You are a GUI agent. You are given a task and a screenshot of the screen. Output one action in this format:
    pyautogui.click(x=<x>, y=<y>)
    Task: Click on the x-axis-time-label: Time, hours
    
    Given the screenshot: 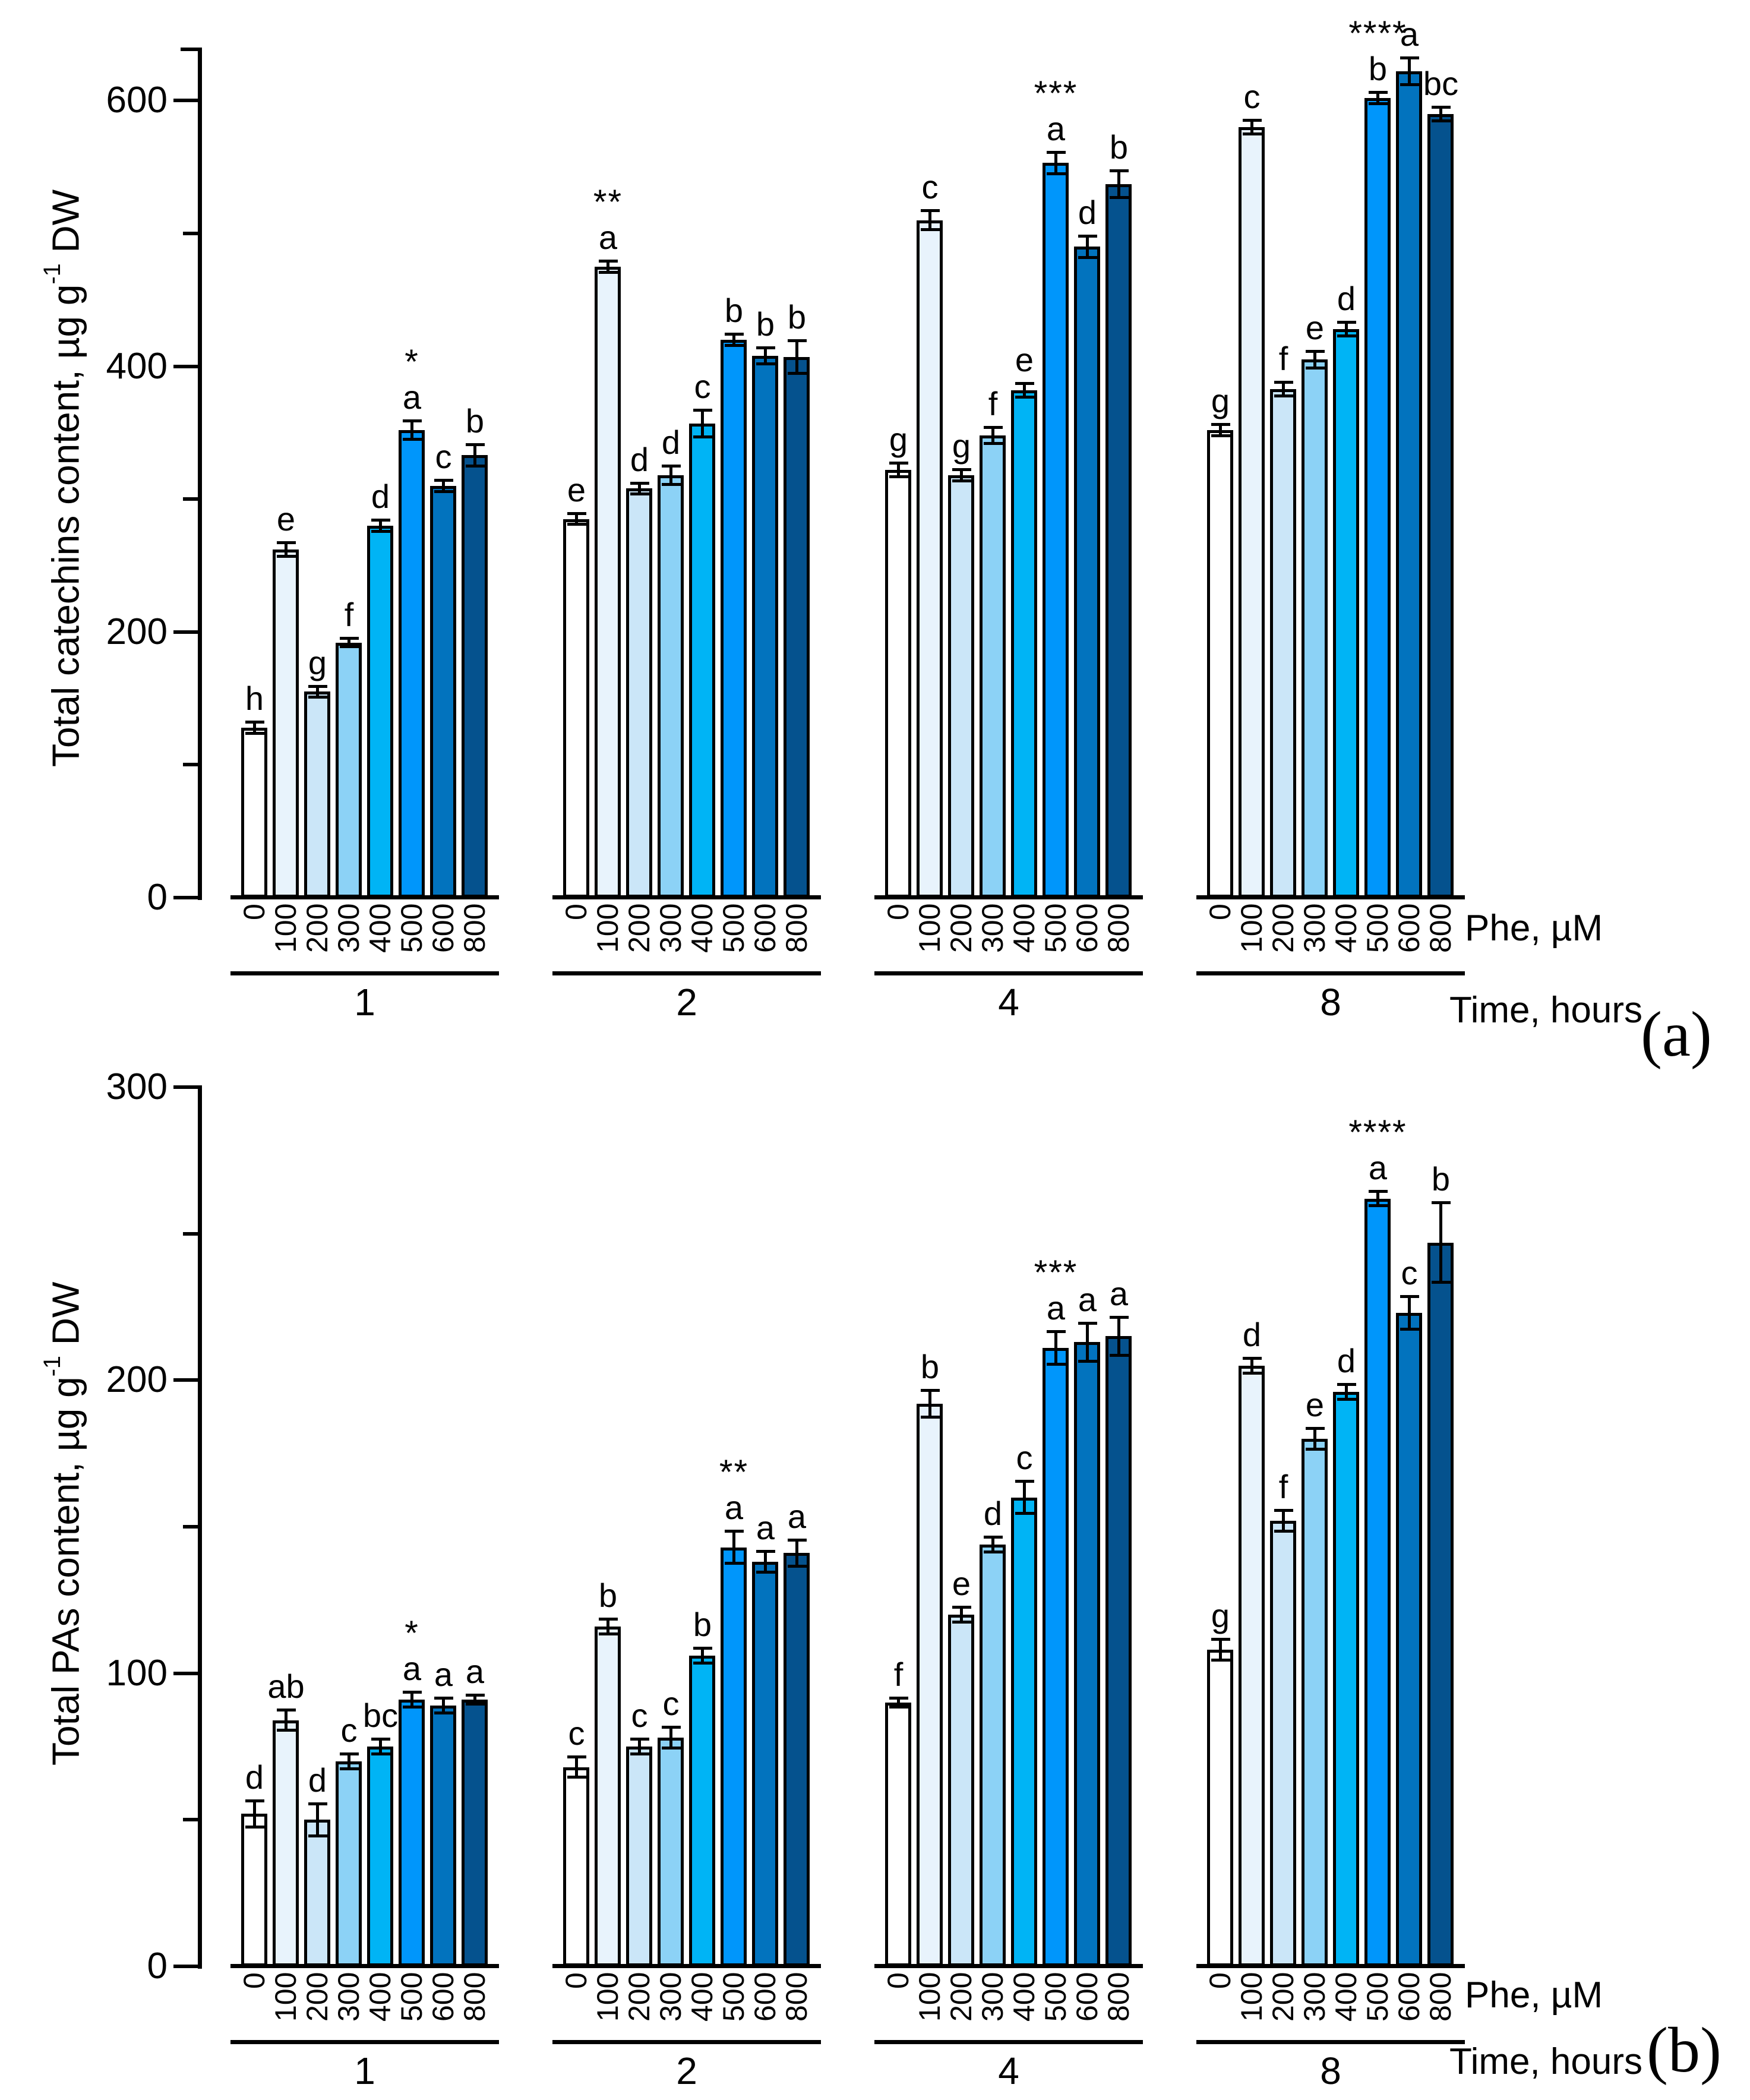 What is the action you would take?
    pyautogui.click(x=1546, y=1010)
    